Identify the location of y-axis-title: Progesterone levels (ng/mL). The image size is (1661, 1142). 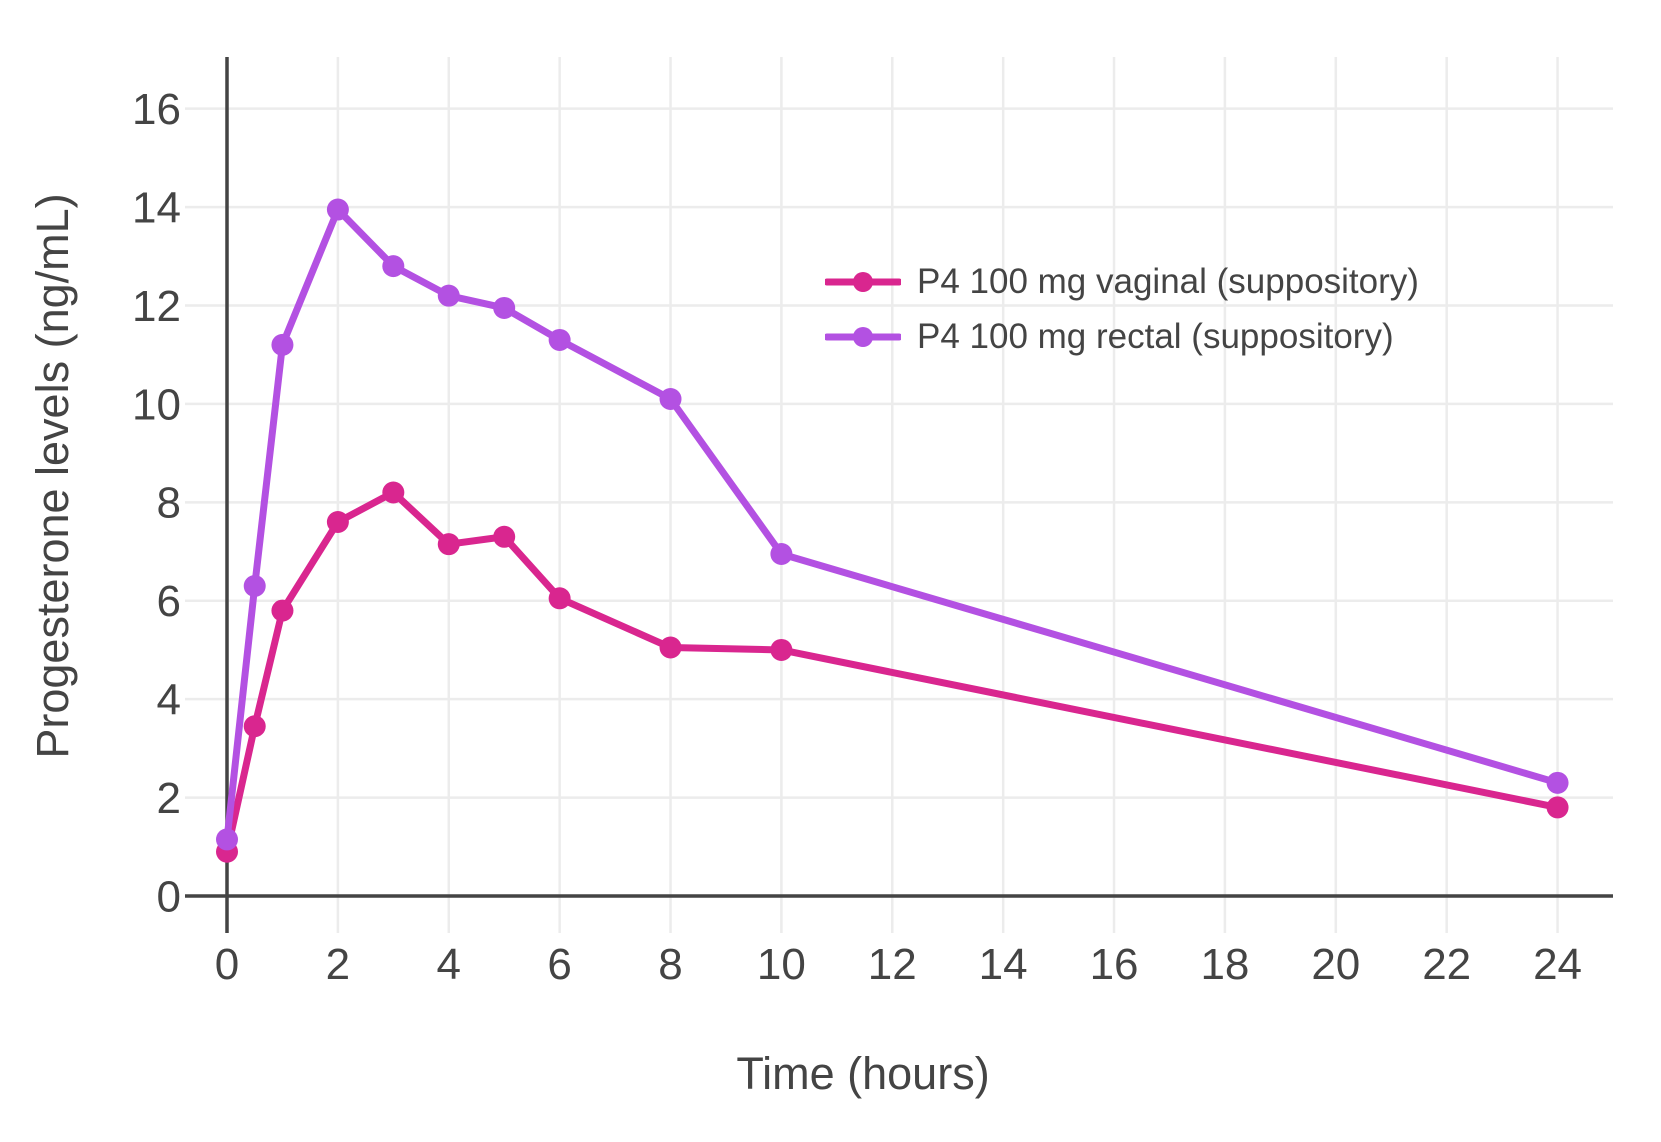
(52, 475).